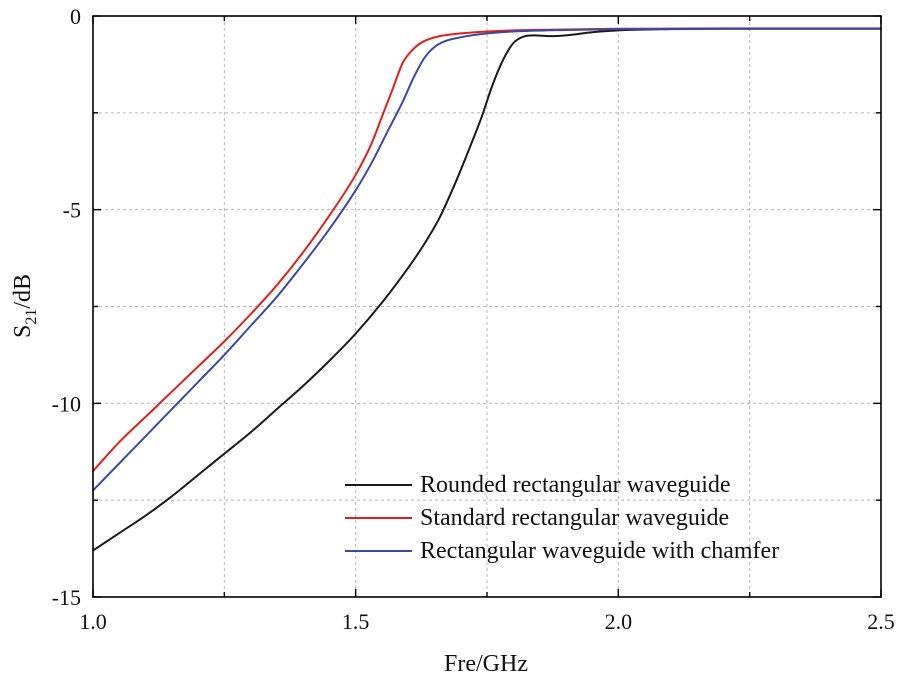 This screenshot has height=681, width=900. I want to click on y-axis-title-subscript: 21, so click(31, 317).